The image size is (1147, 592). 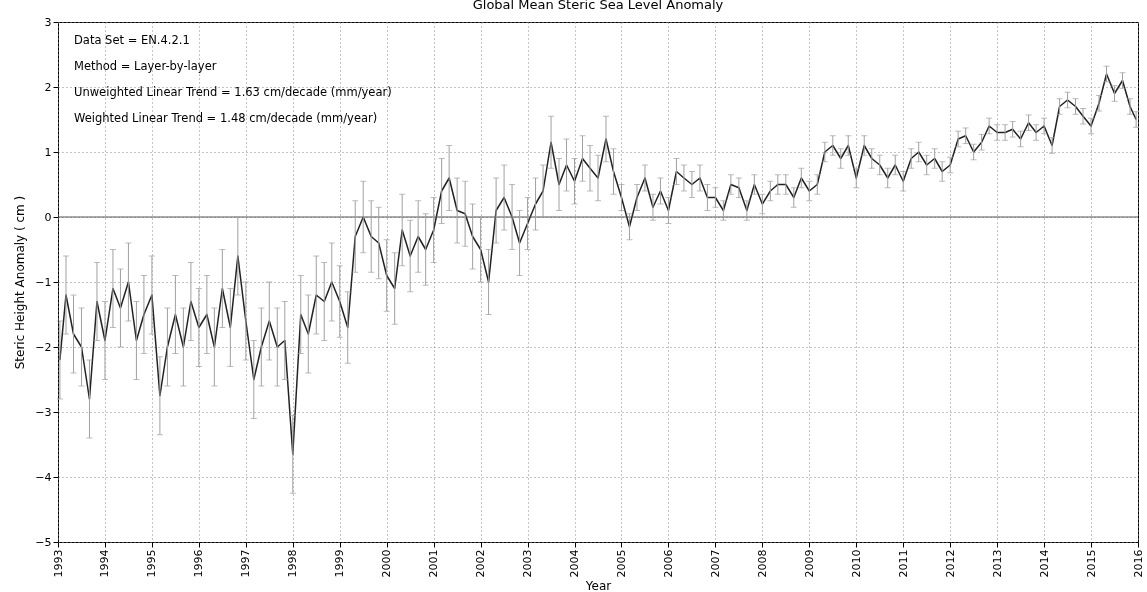 What do you see at coordinates (528, 563) in the screenshot?
I see `x-tick-label: 2003` at bounding box center [528, 563].